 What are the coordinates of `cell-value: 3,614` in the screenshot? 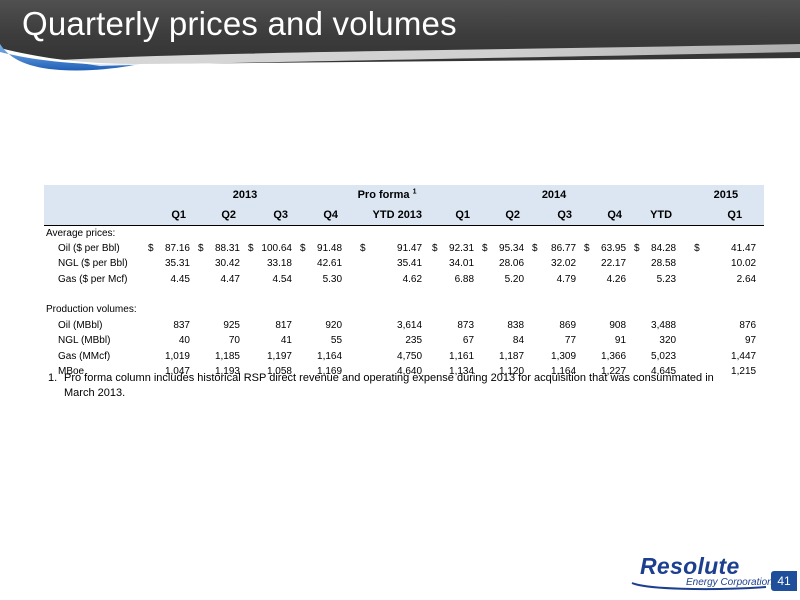 It's located at (410, 325).